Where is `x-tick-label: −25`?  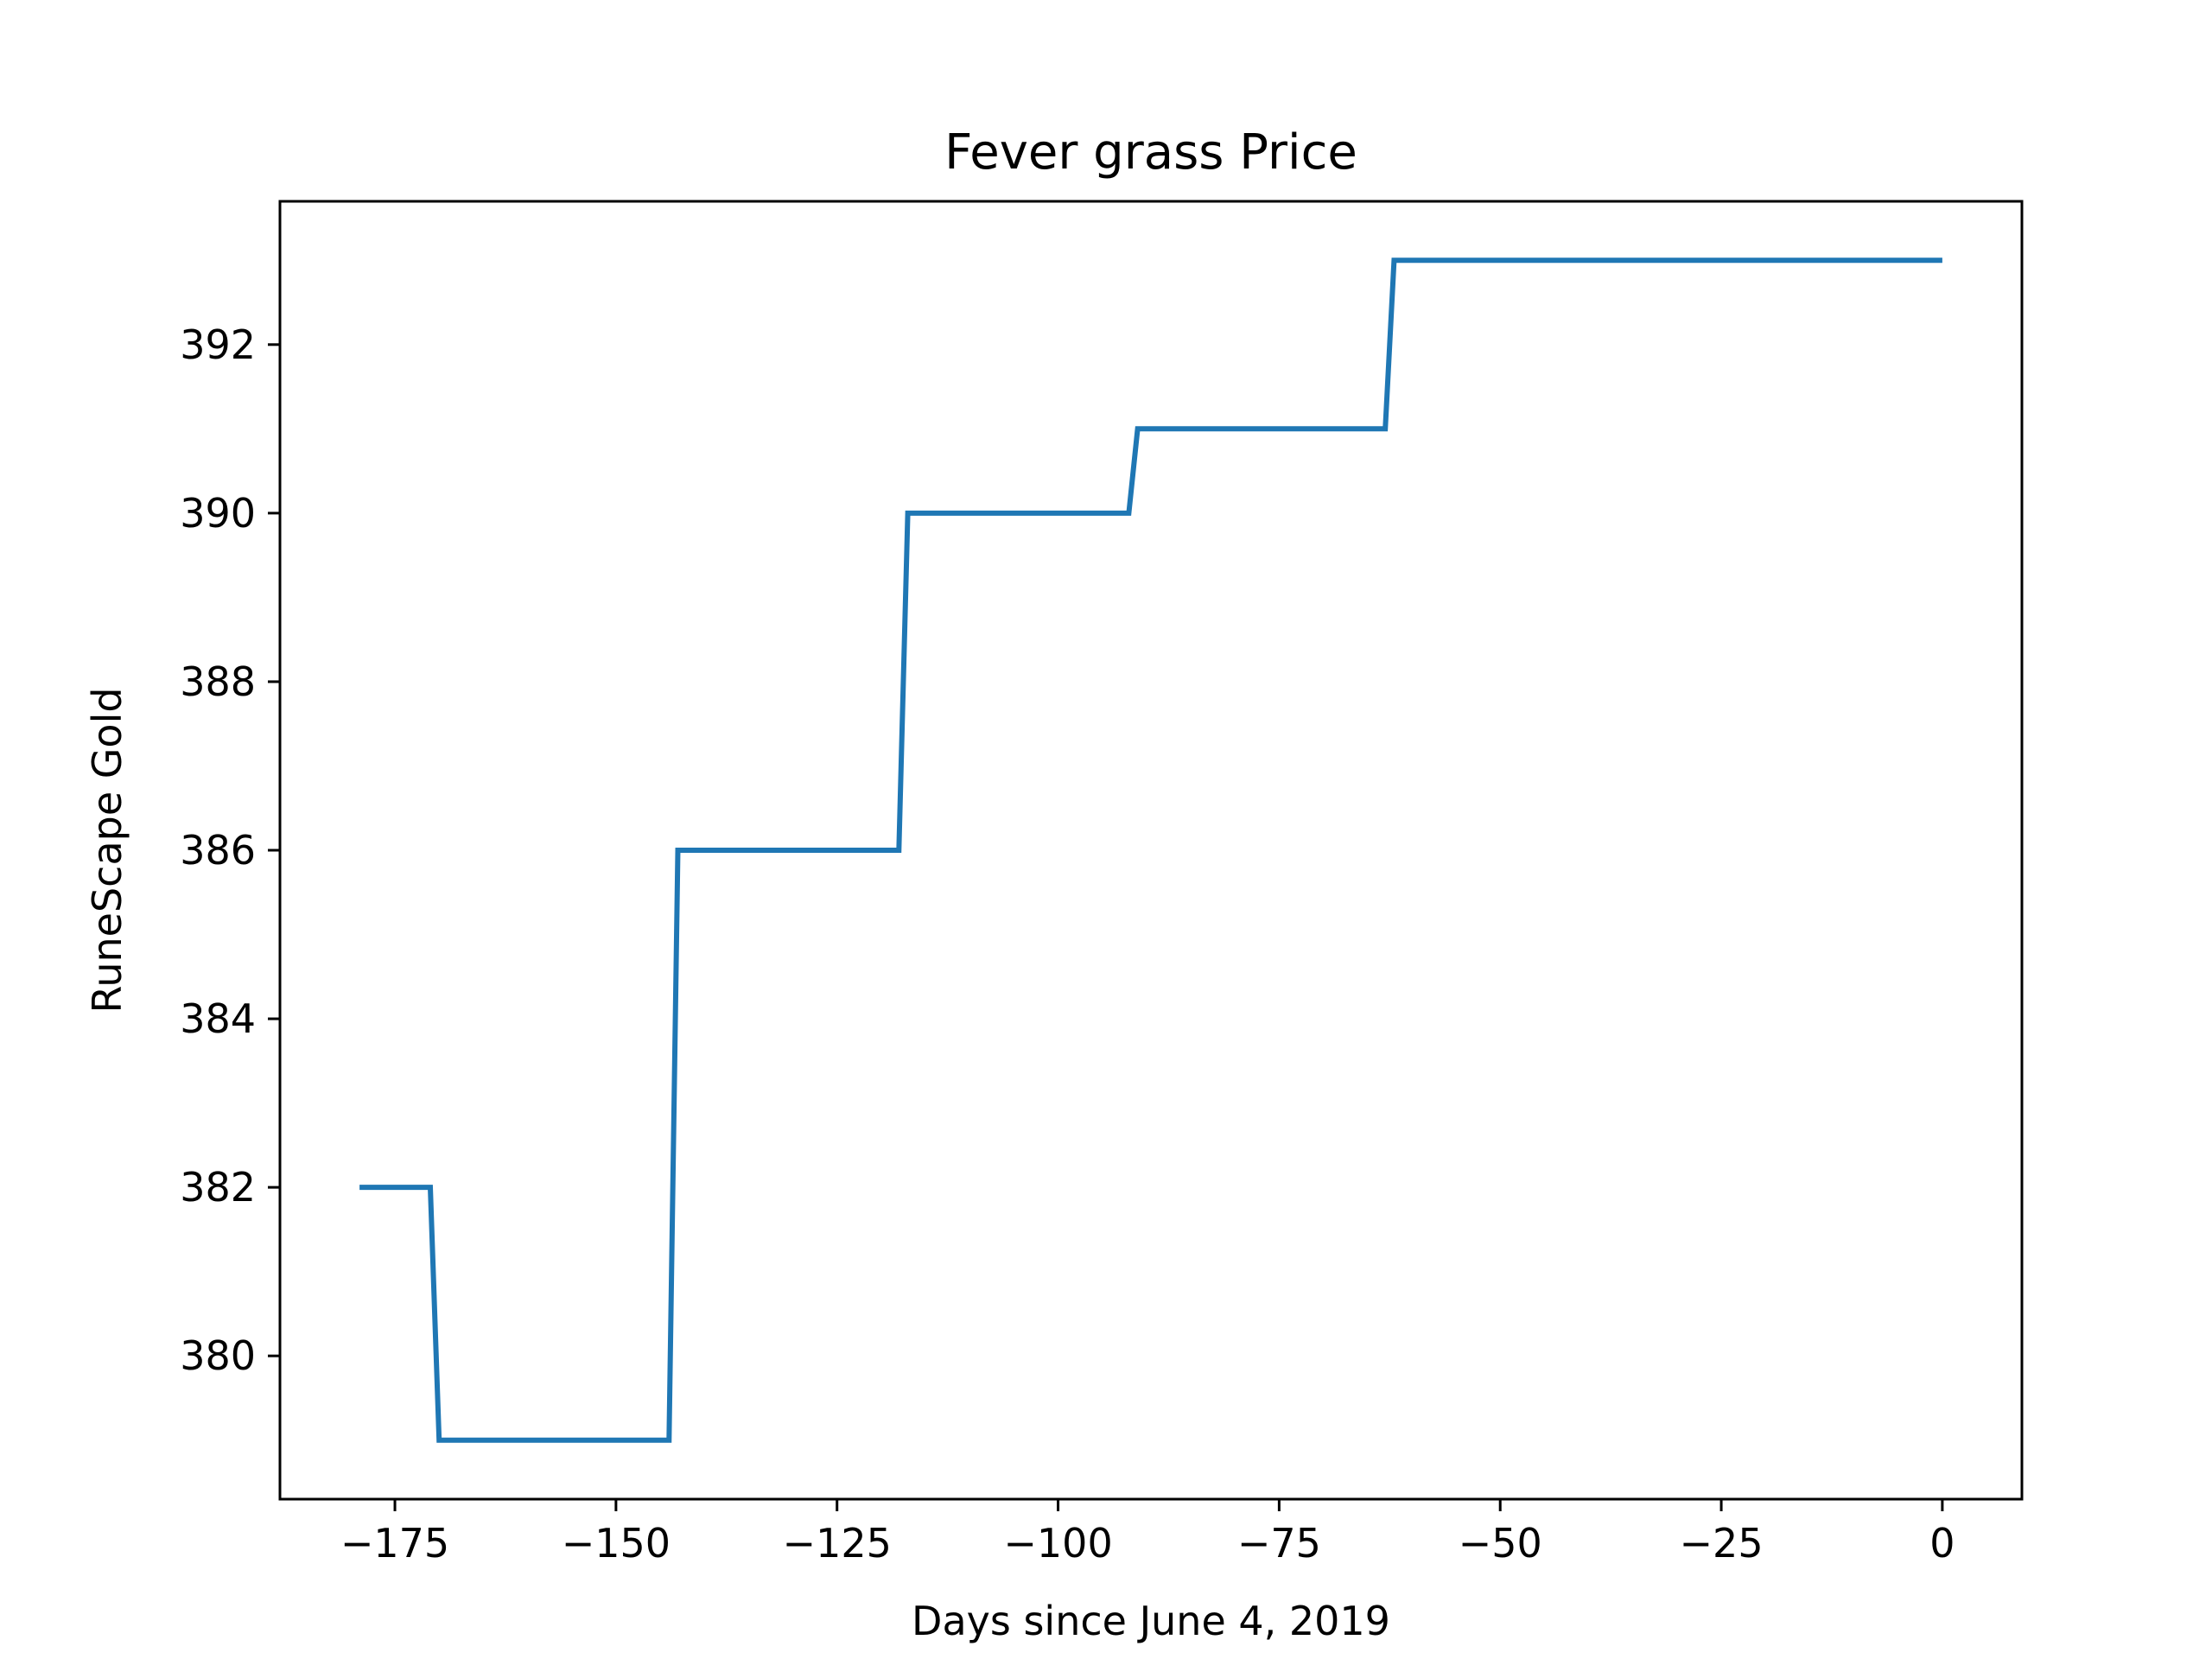
x-tick-label: −25 is located at coordinates (1722, 1543).